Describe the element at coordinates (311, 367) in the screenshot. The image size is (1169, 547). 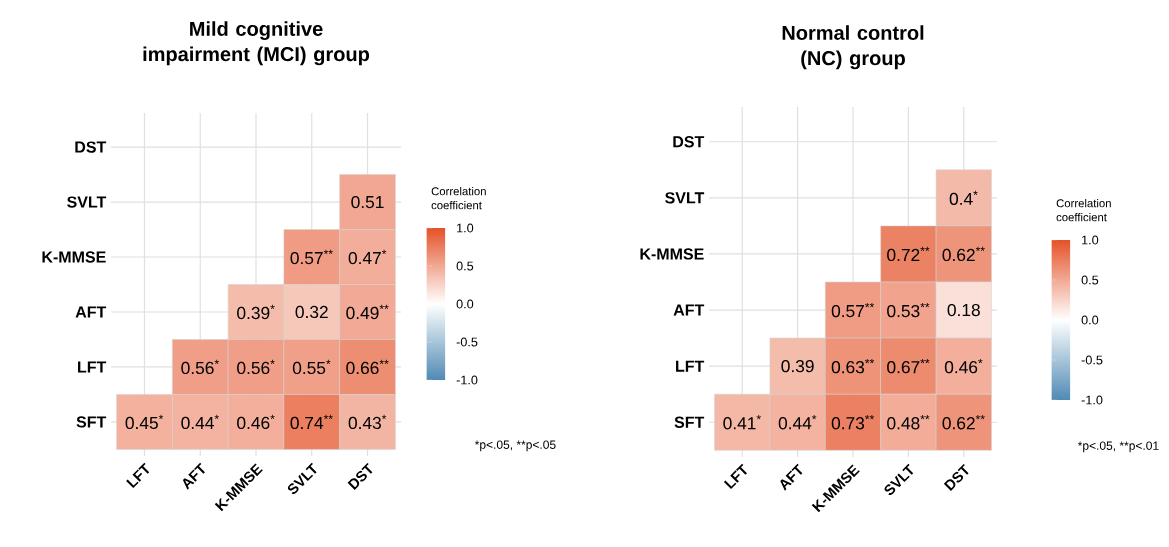
I see `data-label: 0.55$^{*}$` at that location.